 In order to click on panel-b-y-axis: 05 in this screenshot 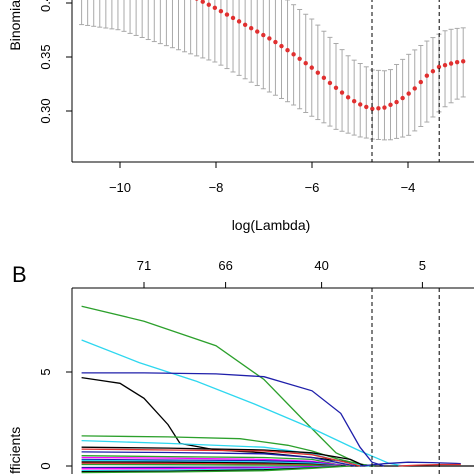, I will do `click(55, 419)`.